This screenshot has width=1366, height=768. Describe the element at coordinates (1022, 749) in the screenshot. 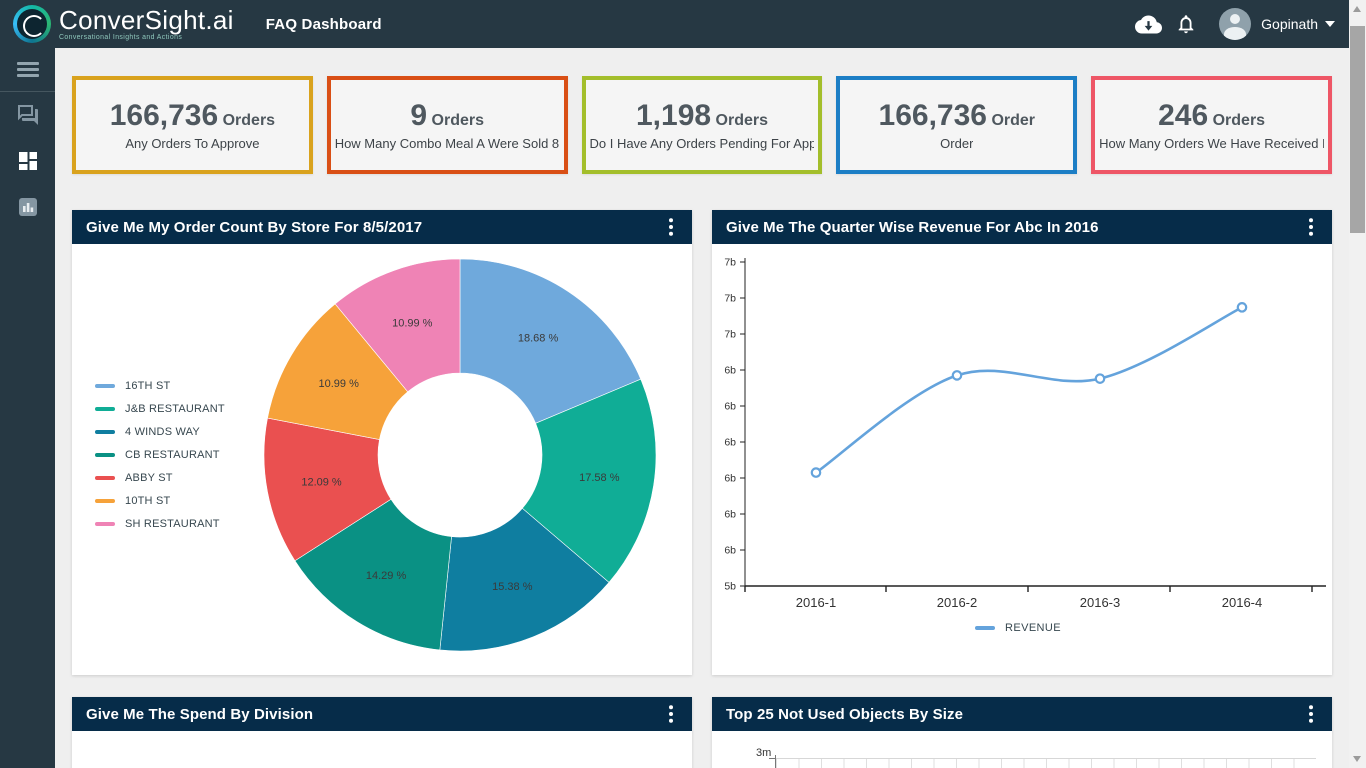

I see `bar-chart-area: 3m` at that location.